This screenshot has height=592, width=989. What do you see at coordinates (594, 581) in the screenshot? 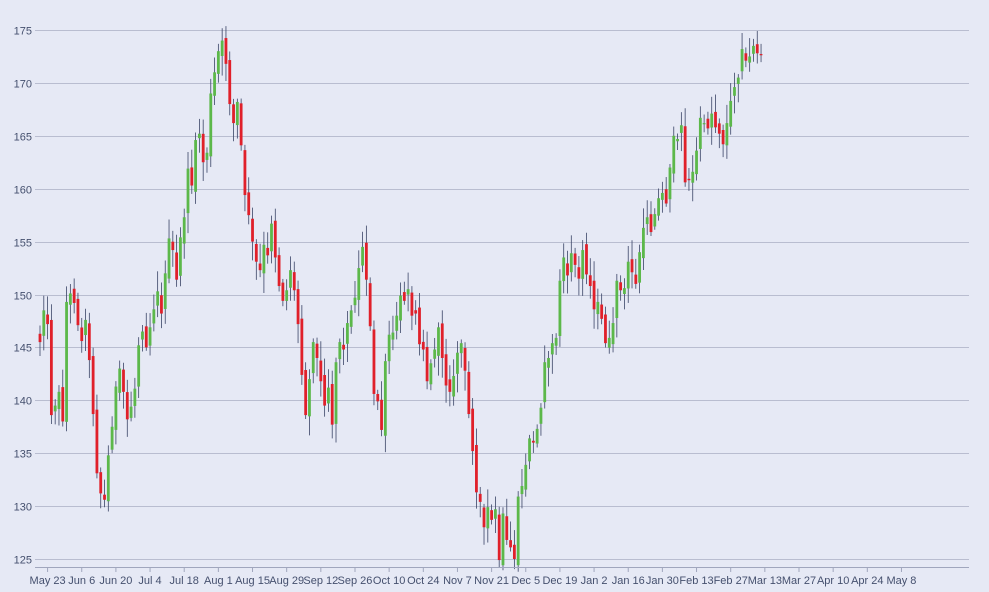
I see `x-tick-label: Jan 2` at bounding box center [594, 581].